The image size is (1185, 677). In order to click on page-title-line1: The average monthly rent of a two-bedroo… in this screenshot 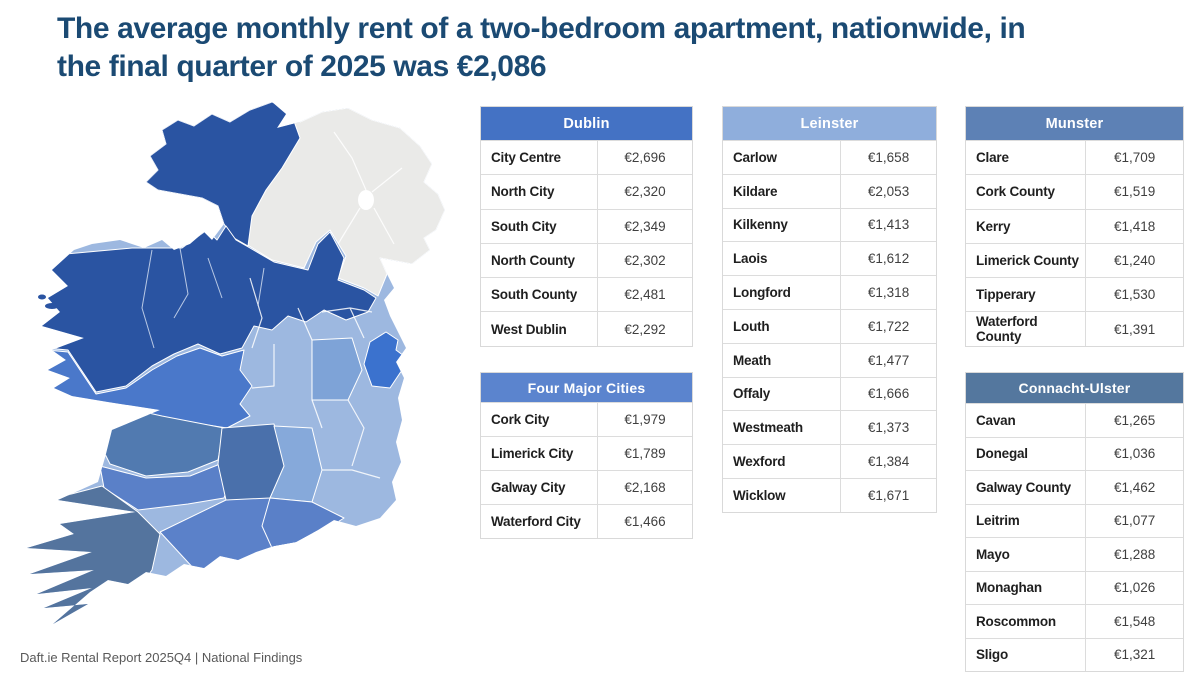, I will do `click(541, 28)`.